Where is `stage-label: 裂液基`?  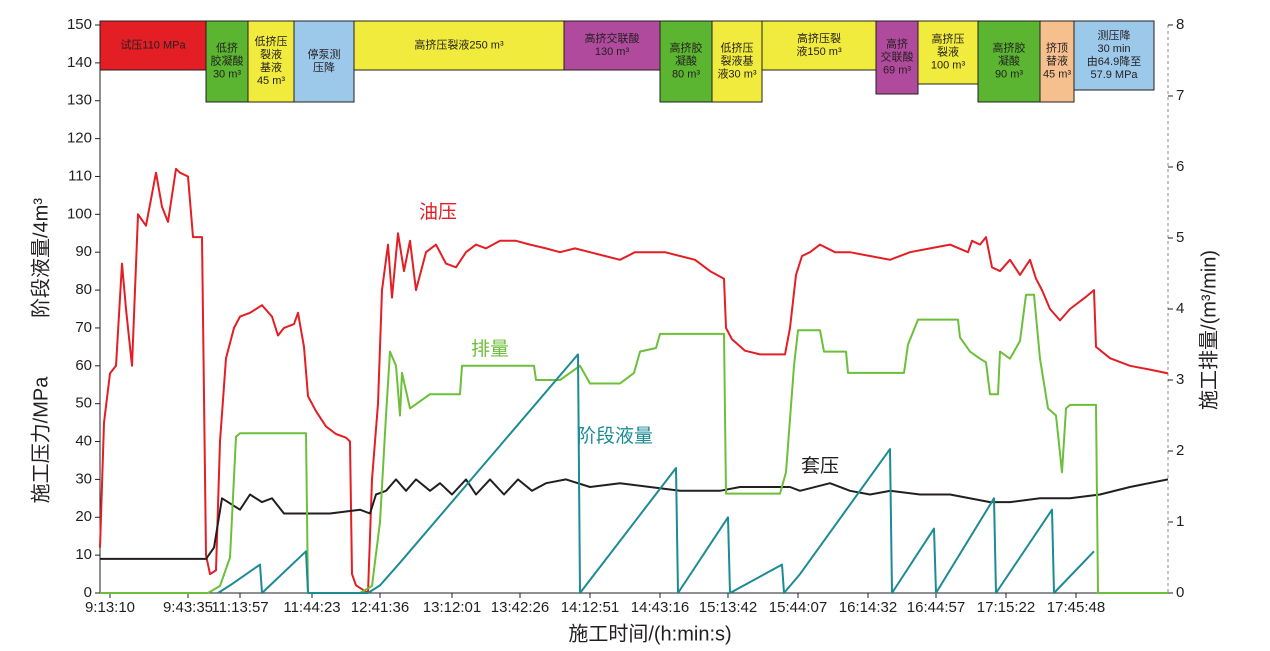
stage-label: 裂液基 is located at coordinates (737, 60).